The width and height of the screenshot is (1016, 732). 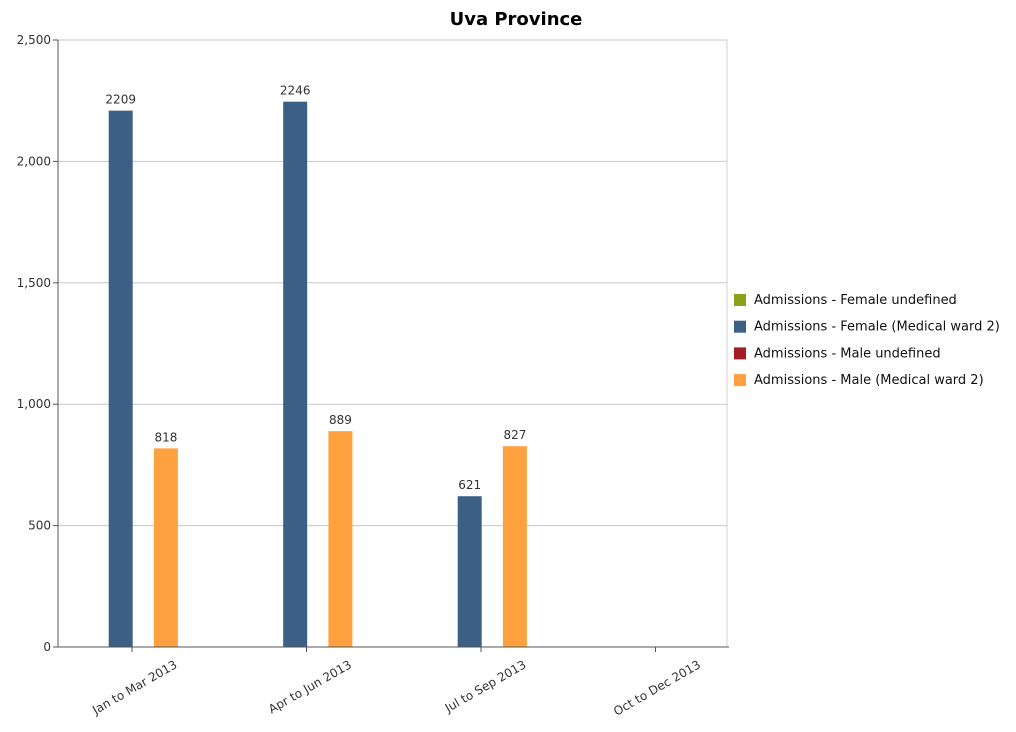 What do you see at coordinates (165, 437) in the screenshot?
I see `bar-value-label: 818` at bounding box center [165, 437].